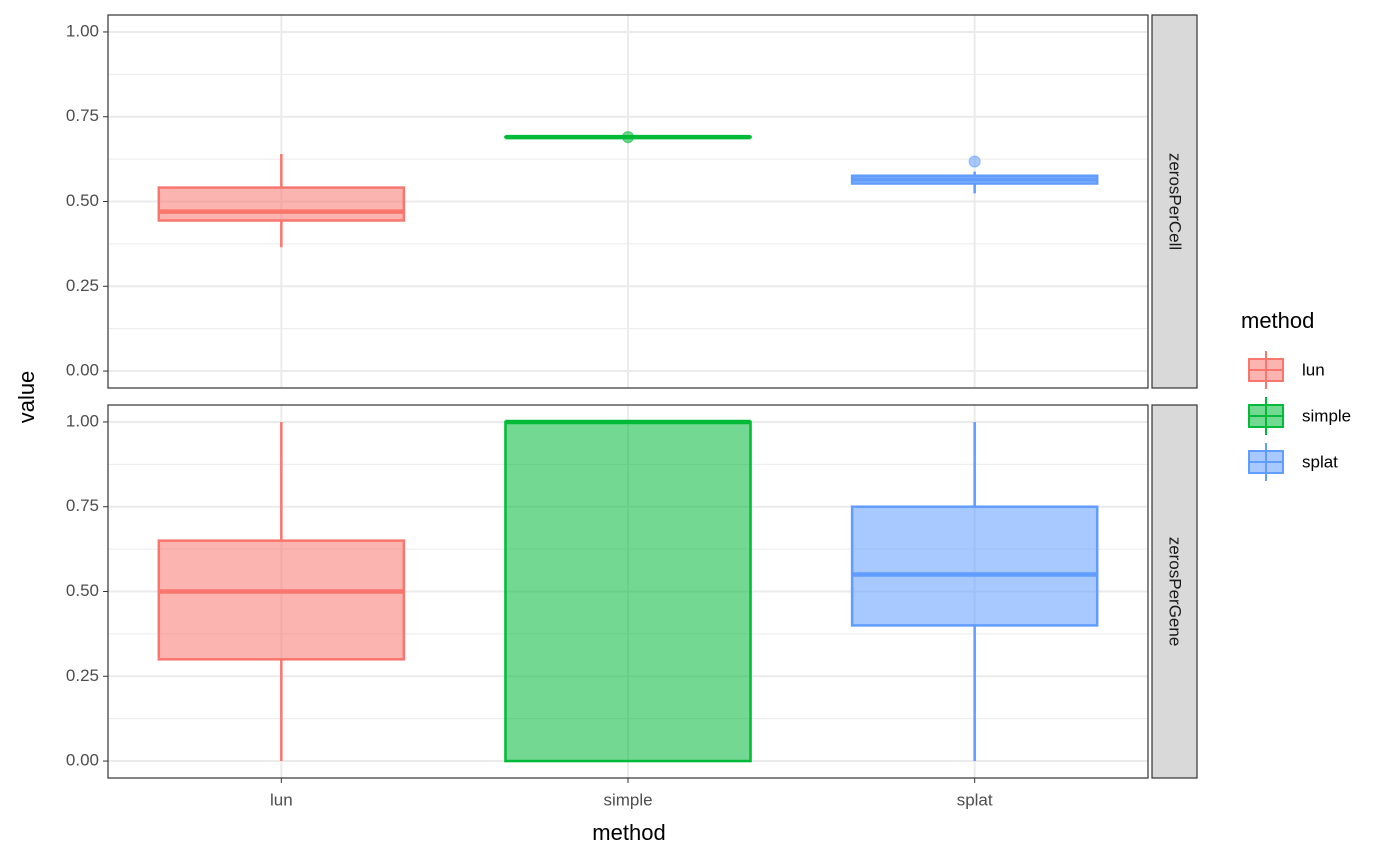  Describe the element at coordinates (975, 799) in the screenshot. I see `x-tick-label: splat` at that location.